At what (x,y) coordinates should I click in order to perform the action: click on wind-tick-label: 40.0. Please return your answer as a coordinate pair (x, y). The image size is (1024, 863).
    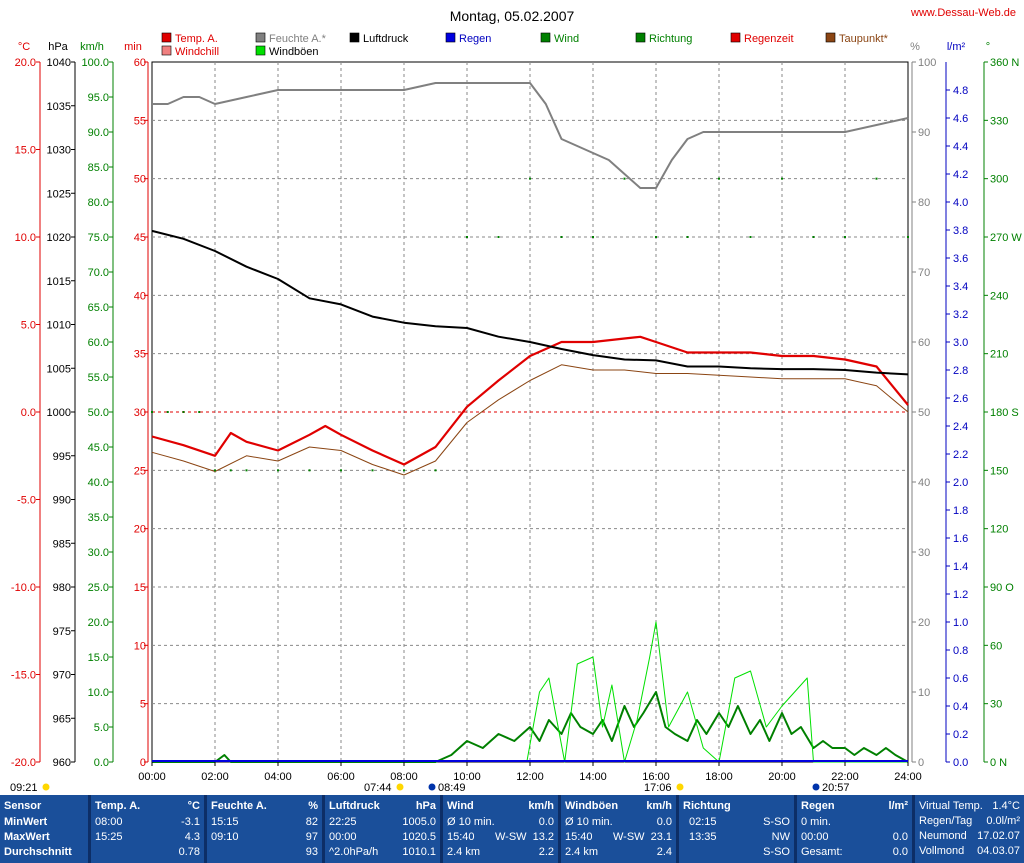
    Looking at the image, I should click on (98, 483).